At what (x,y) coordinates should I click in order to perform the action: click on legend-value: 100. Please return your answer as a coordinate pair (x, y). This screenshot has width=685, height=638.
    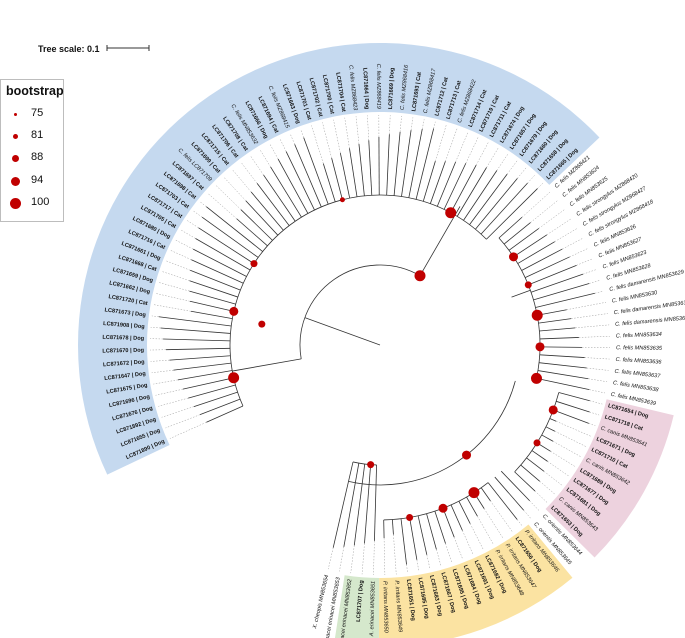
    Looking at the image, I should click on (40, 202).